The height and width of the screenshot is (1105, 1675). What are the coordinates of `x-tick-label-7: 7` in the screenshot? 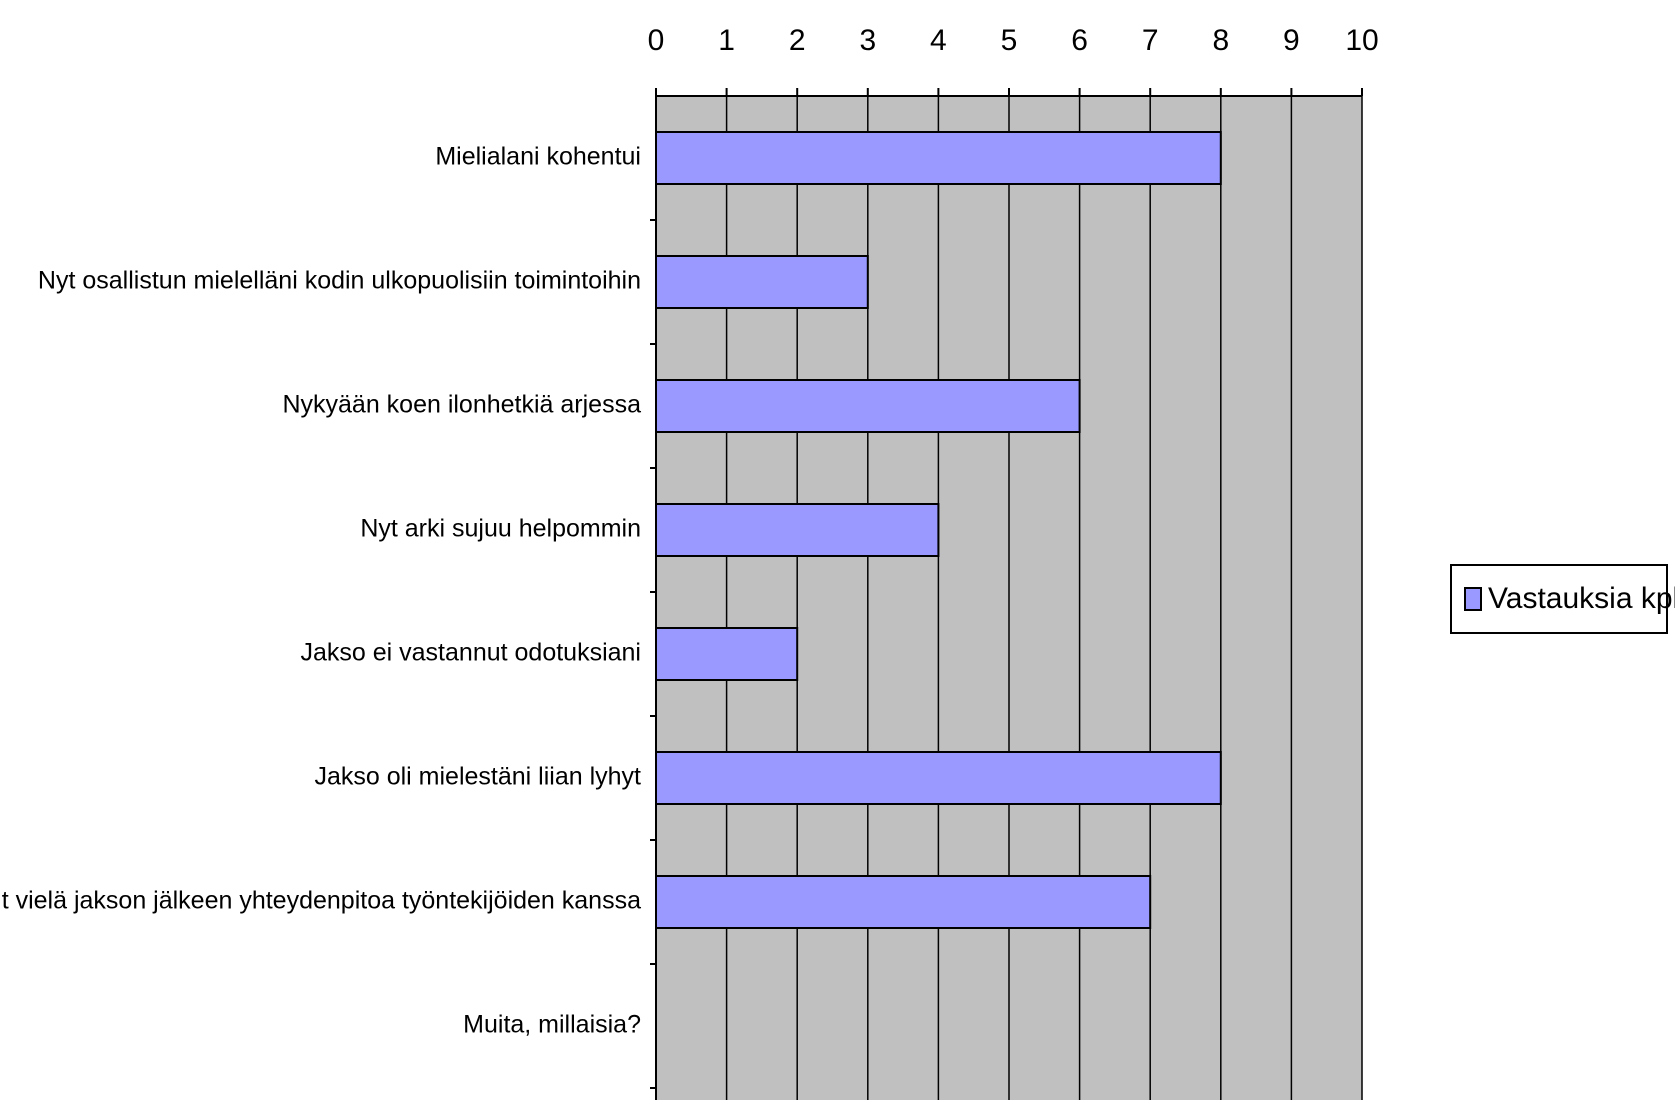 It's located at (1150, 40).